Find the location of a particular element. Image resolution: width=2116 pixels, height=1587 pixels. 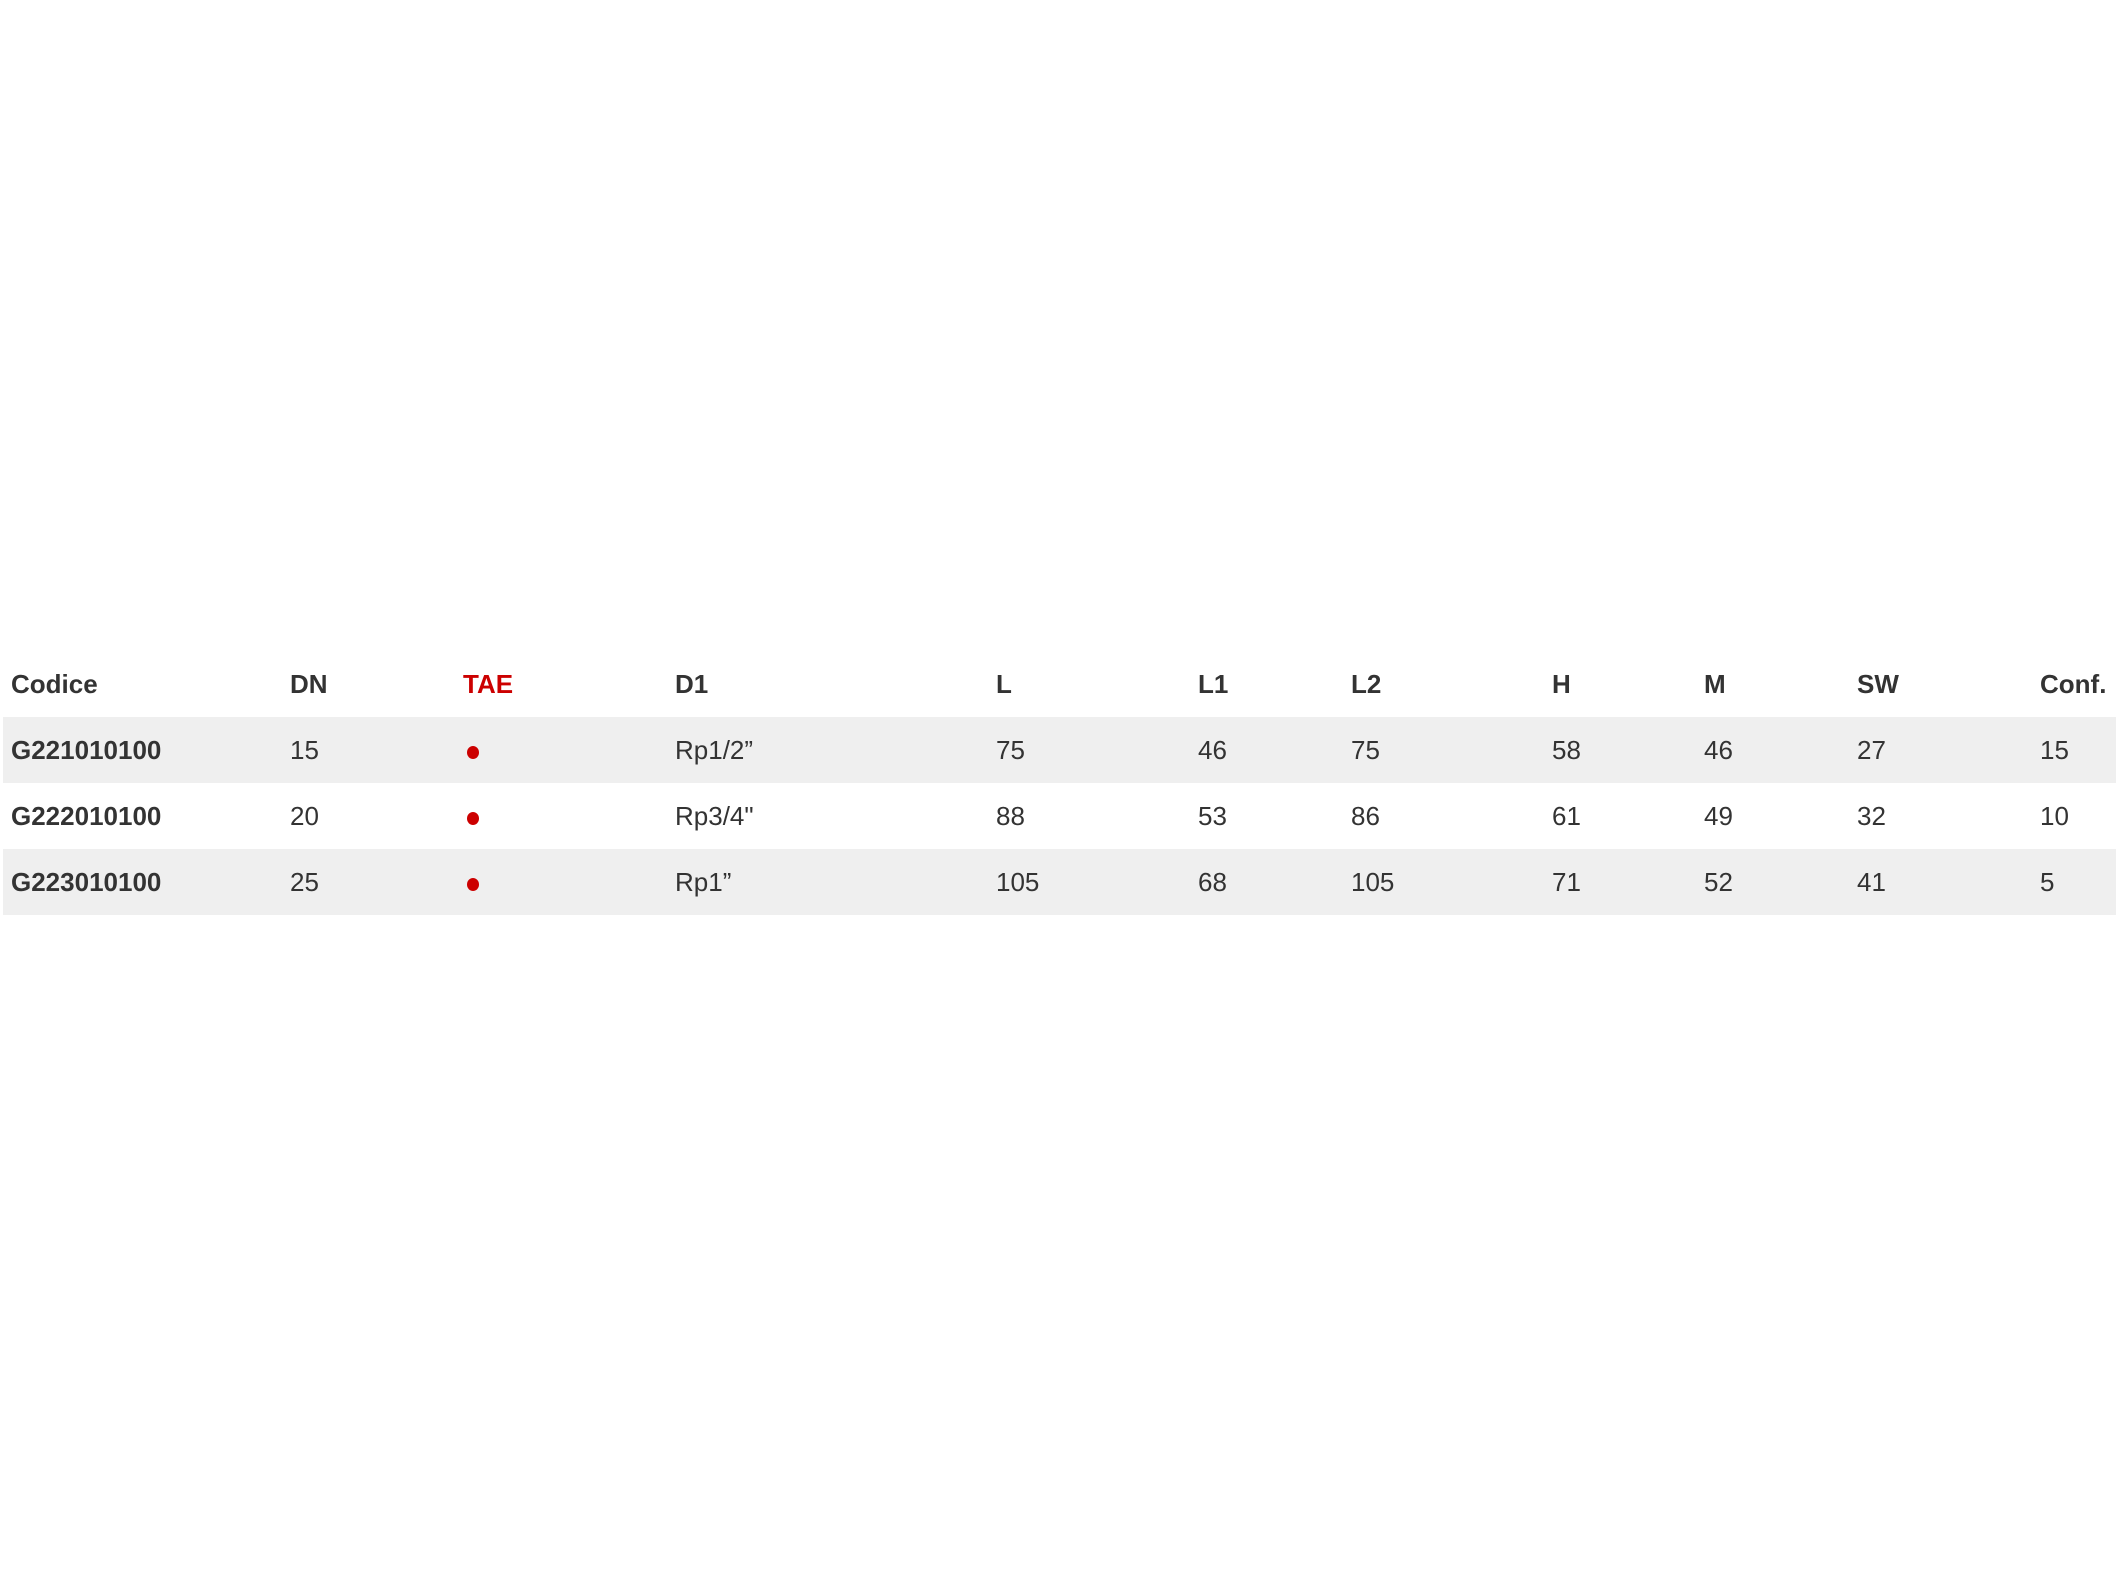

table-row: G222010100 20 Rp3/4" 88 53 86 61 49 32 10 is located at coordinates (1059, 816).